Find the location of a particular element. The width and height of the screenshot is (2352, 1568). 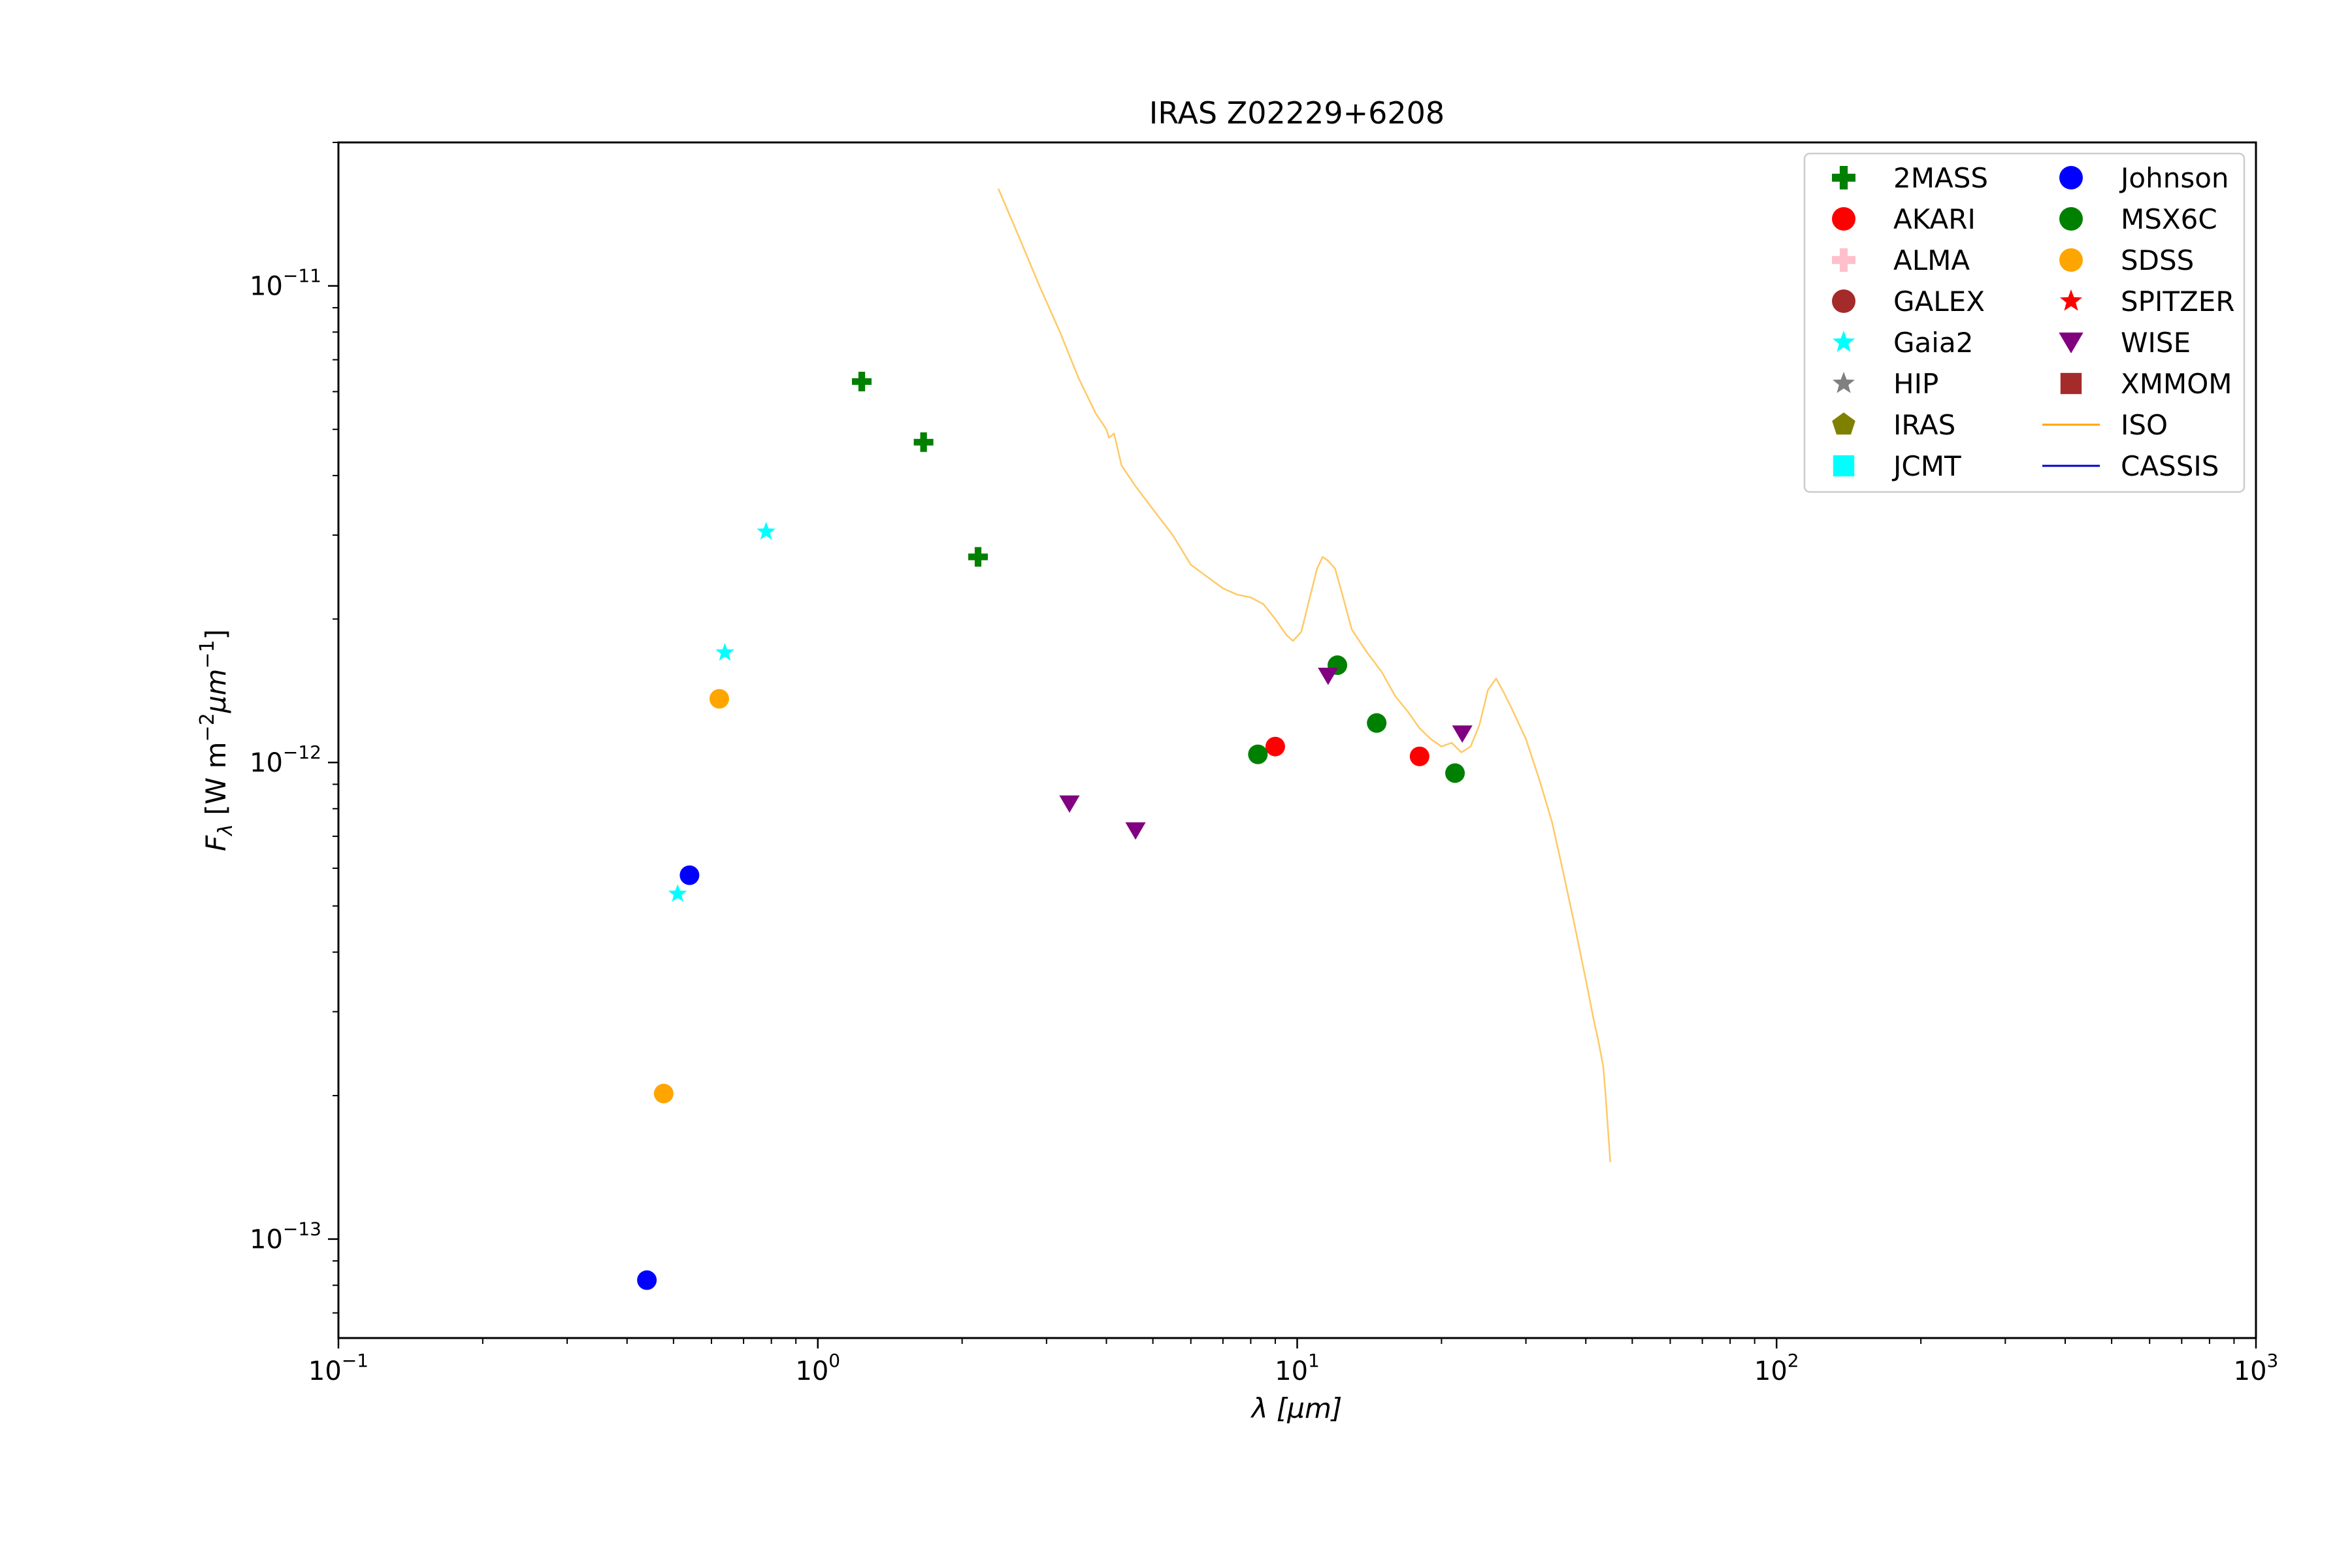

legend-label-galex: GALEX is located at coordinates (1939, 302).